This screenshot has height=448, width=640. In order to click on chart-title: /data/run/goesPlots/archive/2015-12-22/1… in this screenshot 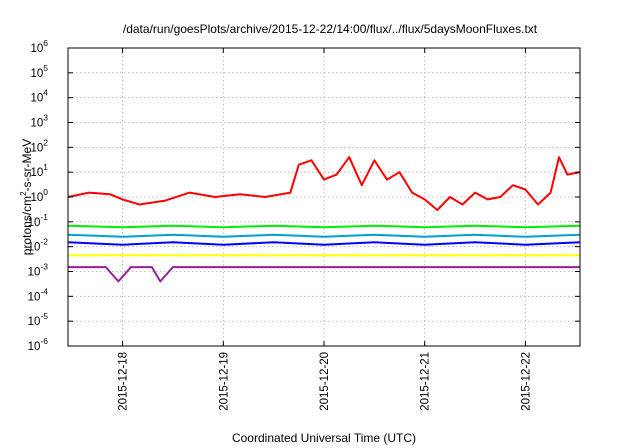, I will do `click(330, 29)`.